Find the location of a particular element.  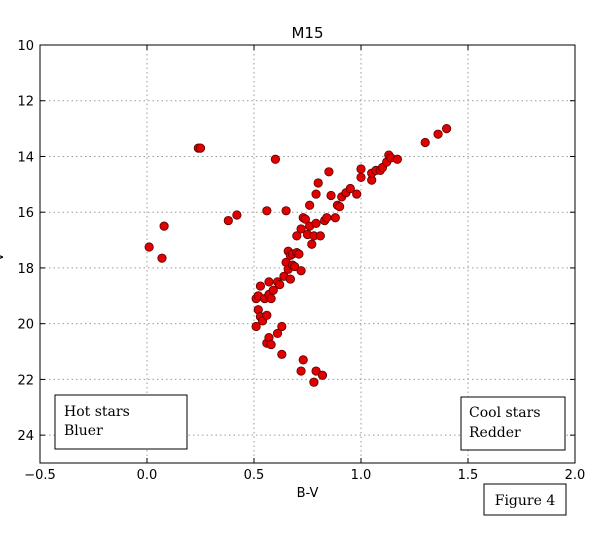

cool-stars-box is located at coordinates (513, 423).